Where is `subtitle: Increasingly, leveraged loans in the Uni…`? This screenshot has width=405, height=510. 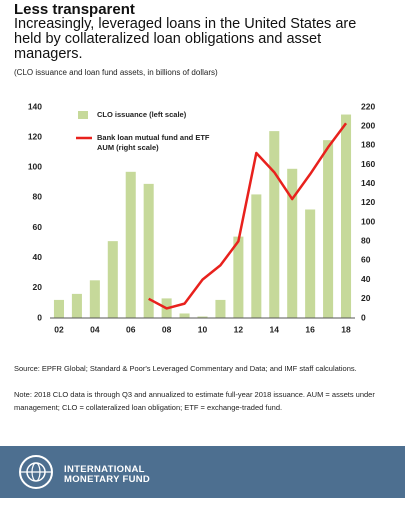
subtitle: Increasingly, leveraged loans in the Uni… is located at coordinates (185, 39).